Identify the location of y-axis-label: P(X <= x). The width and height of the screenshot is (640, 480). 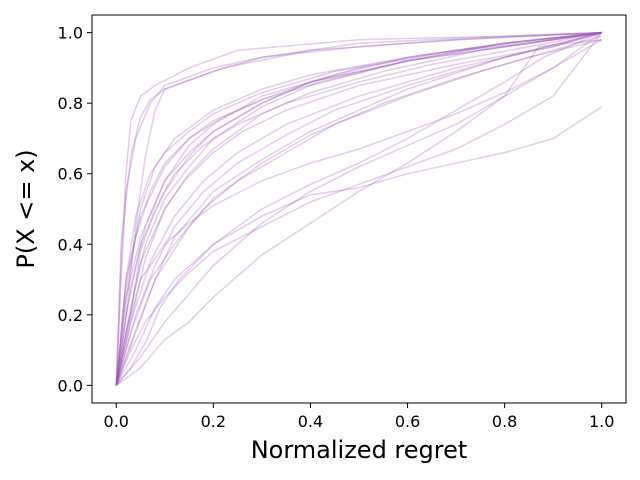
(26, 208).